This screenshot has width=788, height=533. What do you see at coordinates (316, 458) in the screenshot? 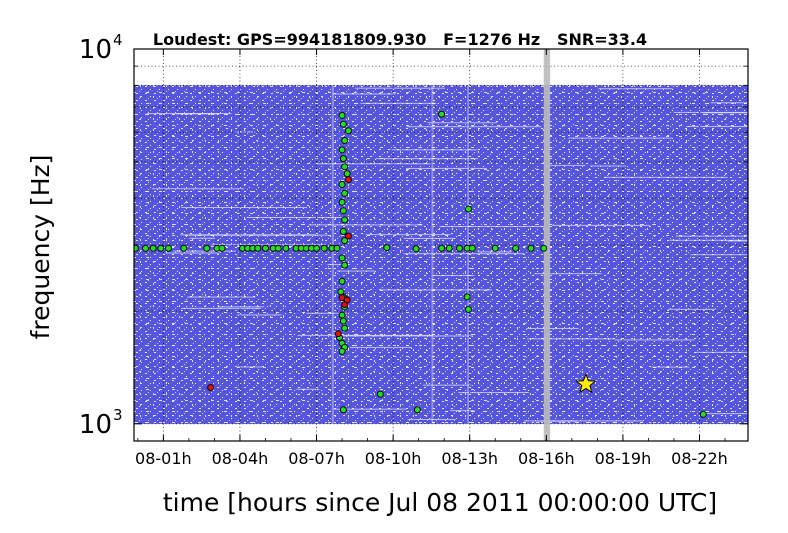
I see `x-tick-label: 08-07h` at bounding box center [316, 458].